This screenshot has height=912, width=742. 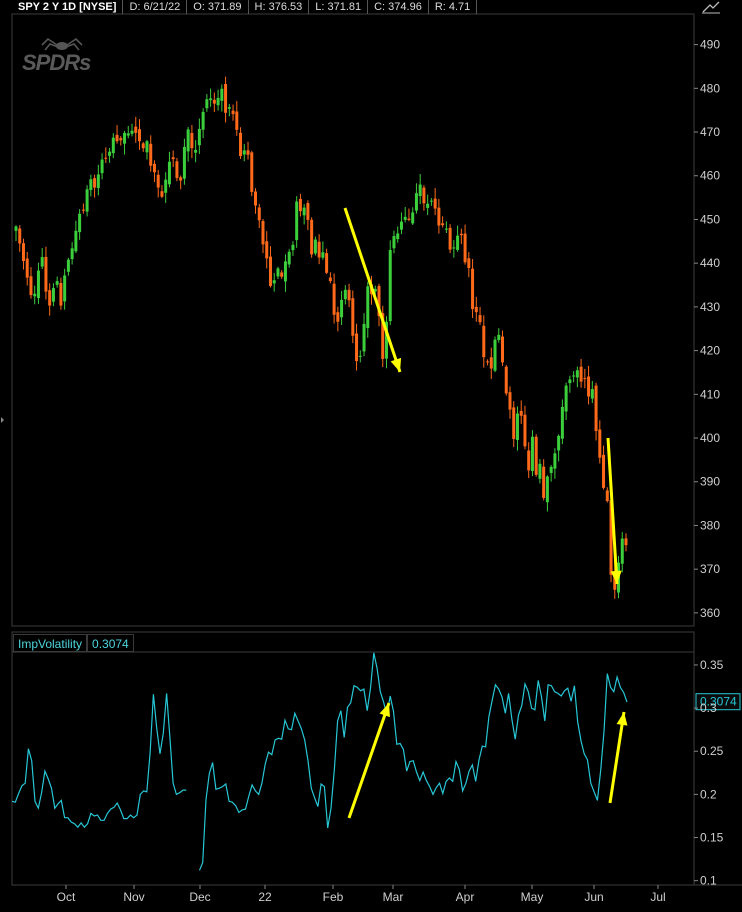 What do you see at coordinates (532, 897) in the screenshot?
I see `date-tick-label: May` at bounding box center [532, 897].